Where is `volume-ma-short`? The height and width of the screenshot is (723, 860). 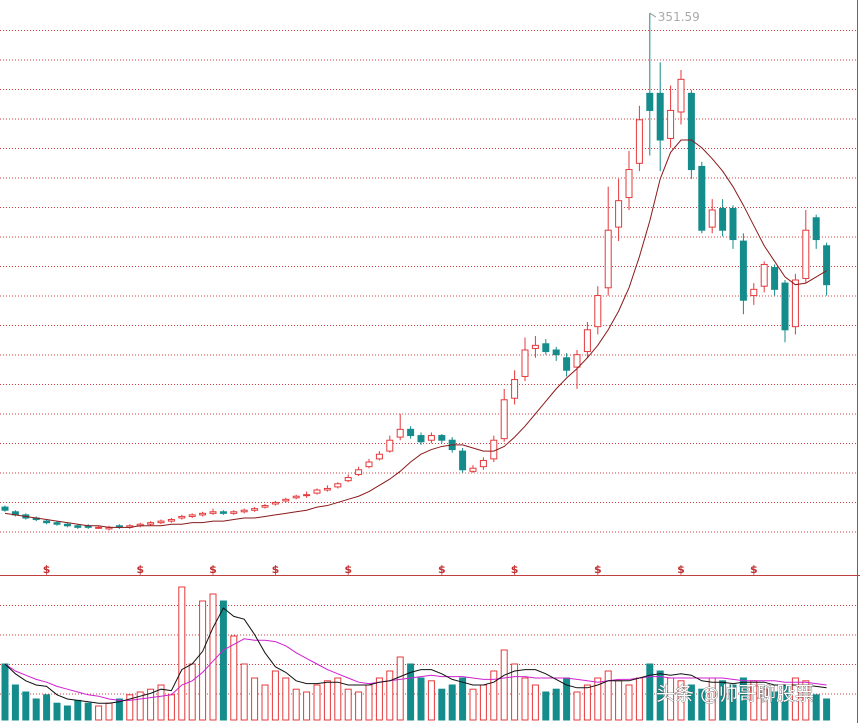 volume-ma-short is located at coordinates (415, 655).